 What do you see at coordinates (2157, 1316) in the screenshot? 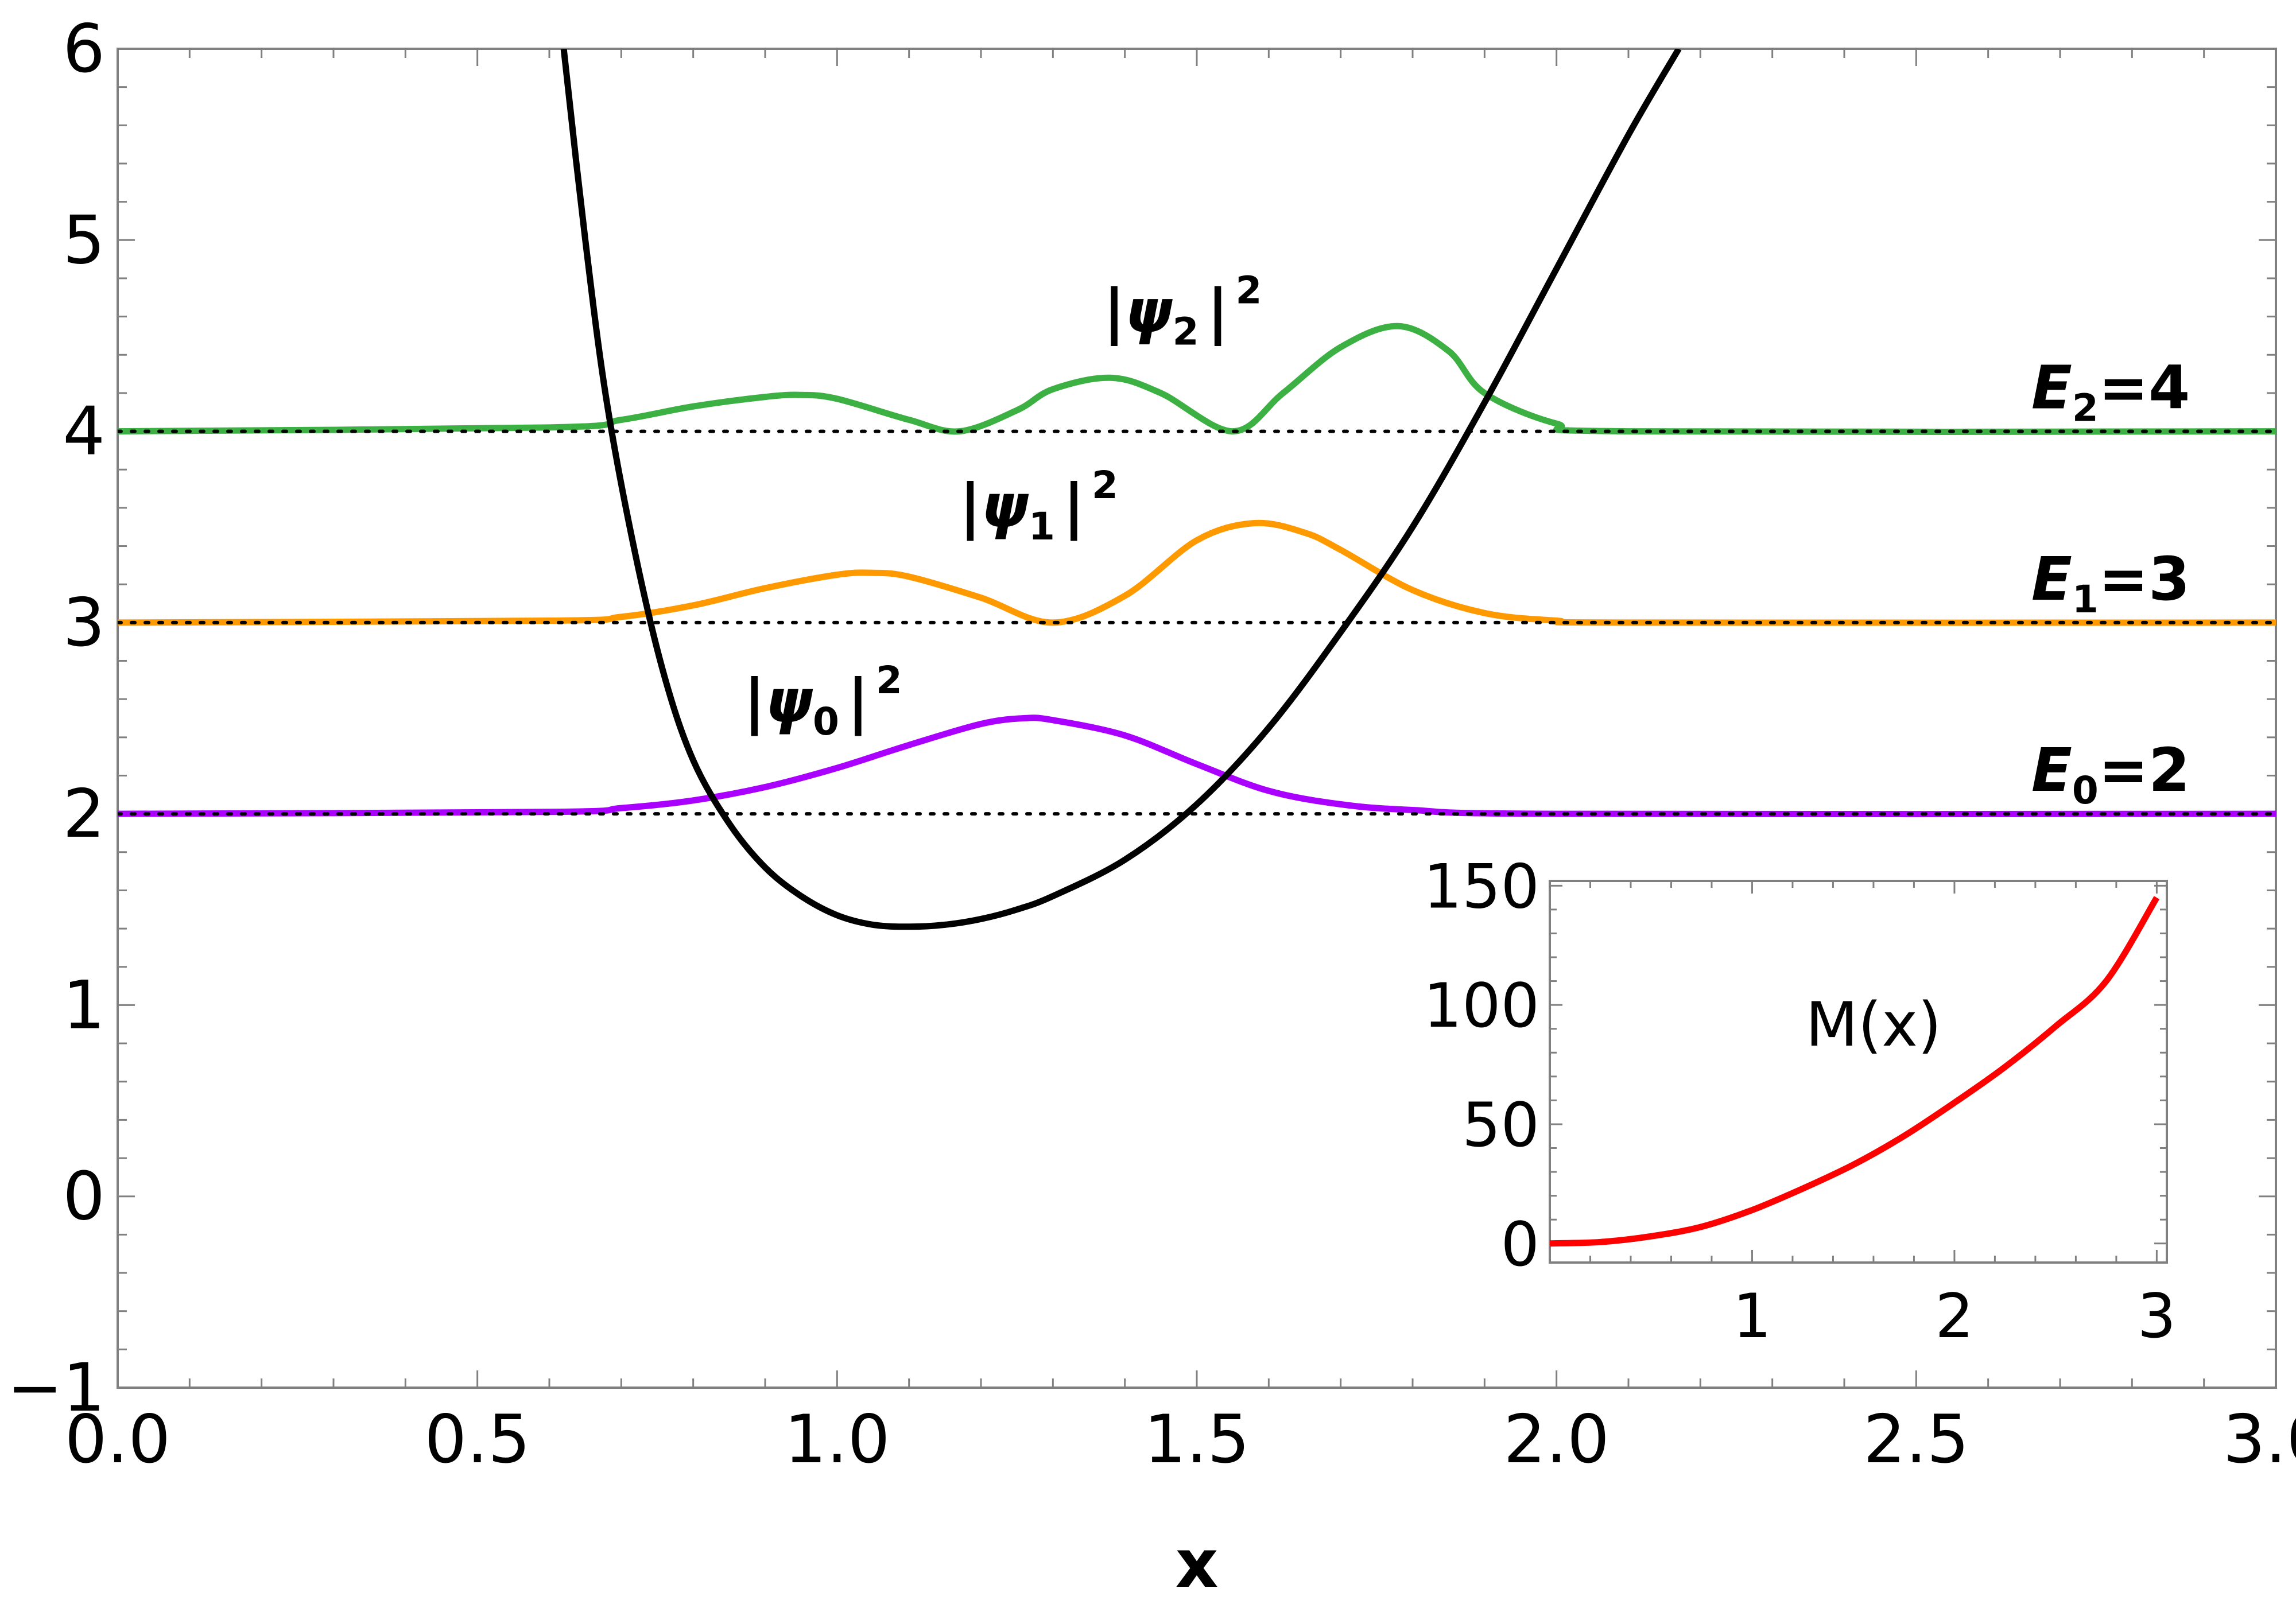
I see `inset-x-tick-label: 3` at bounding box center [2157, 1316].